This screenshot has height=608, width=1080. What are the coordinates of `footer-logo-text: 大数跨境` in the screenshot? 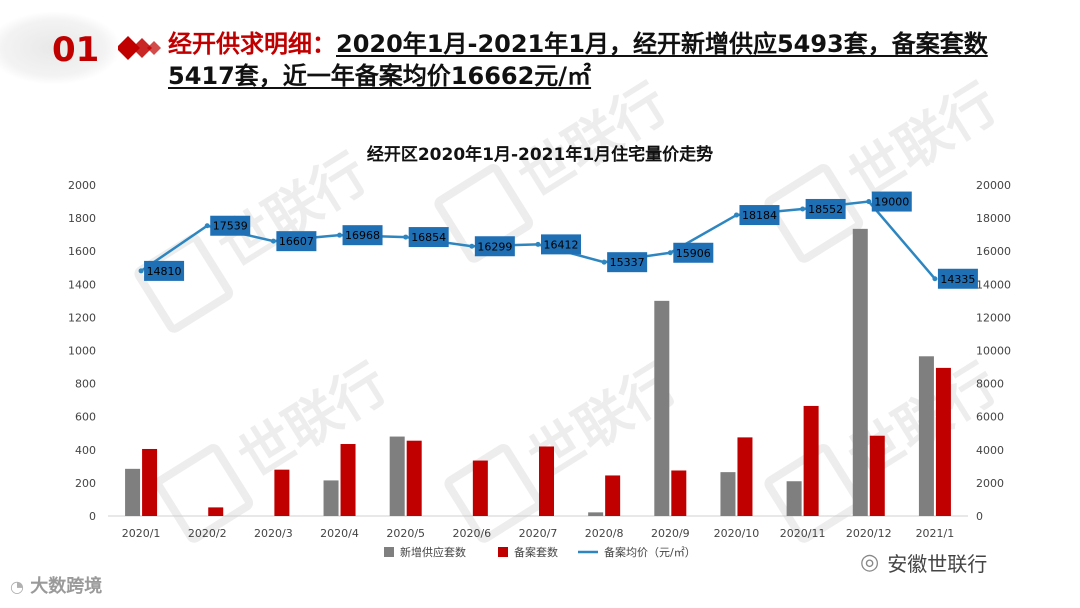 It's located at (66, 586).